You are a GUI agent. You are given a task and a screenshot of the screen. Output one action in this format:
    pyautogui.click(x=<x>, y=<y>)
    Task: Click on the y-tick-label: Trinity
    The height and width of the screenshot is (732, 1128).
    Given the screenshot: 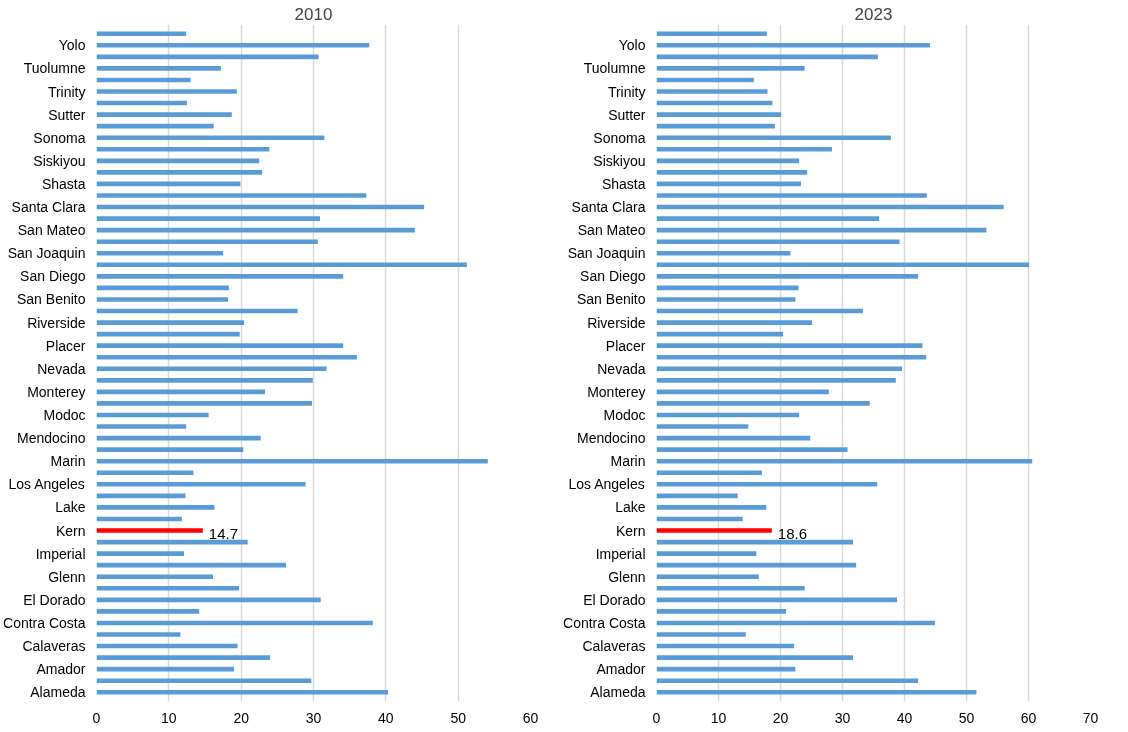 What is the action you would take?
    pyautogui.click(x=66, y=91)
    